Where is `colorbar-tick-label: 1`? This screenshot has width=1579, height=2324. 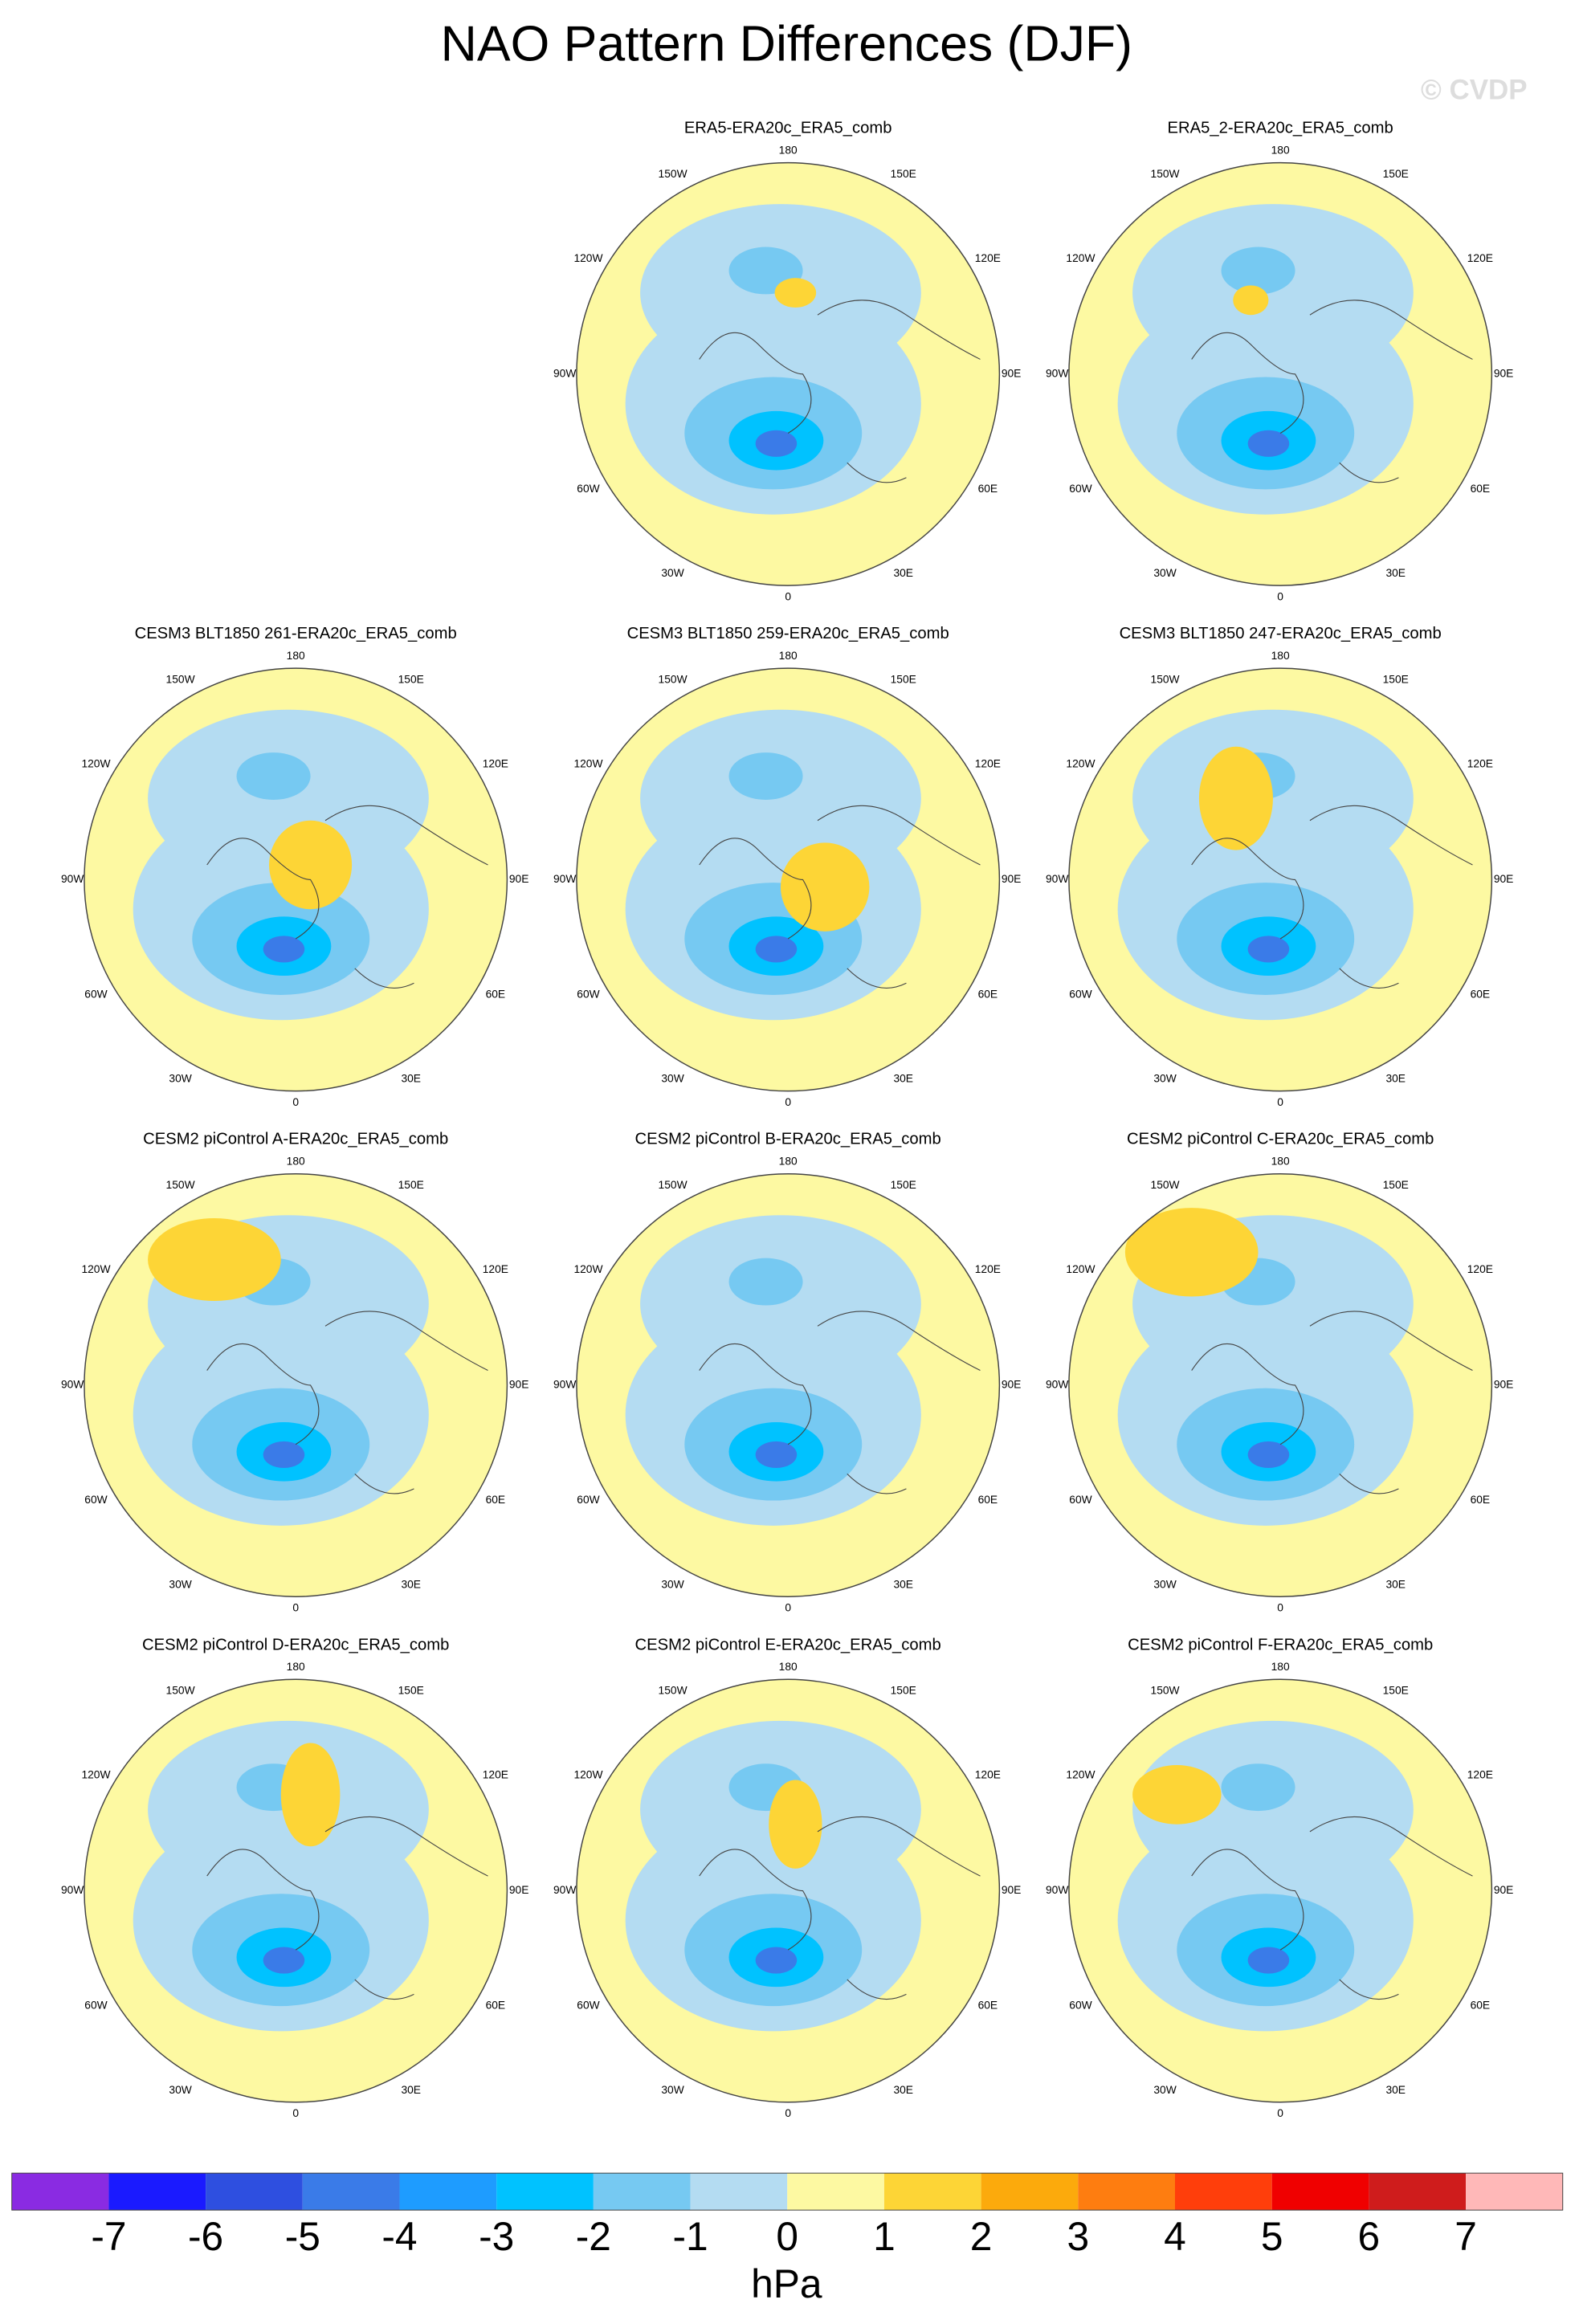 colorbar-tick-label: 1 is located at coordinates (884, 2236).